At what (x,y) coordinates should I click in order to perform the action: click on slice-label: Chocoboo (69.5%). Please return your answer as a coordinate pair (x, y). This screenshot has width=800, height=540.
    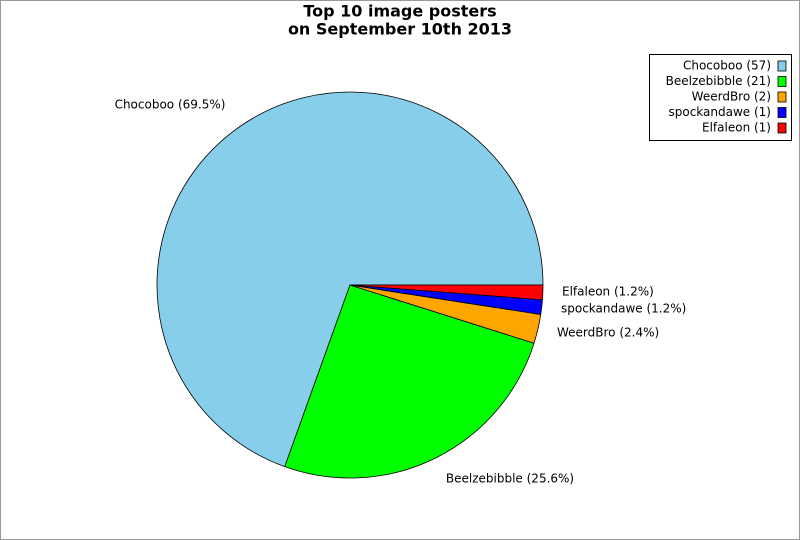
    Looking at the image, I should click on (170, 105).